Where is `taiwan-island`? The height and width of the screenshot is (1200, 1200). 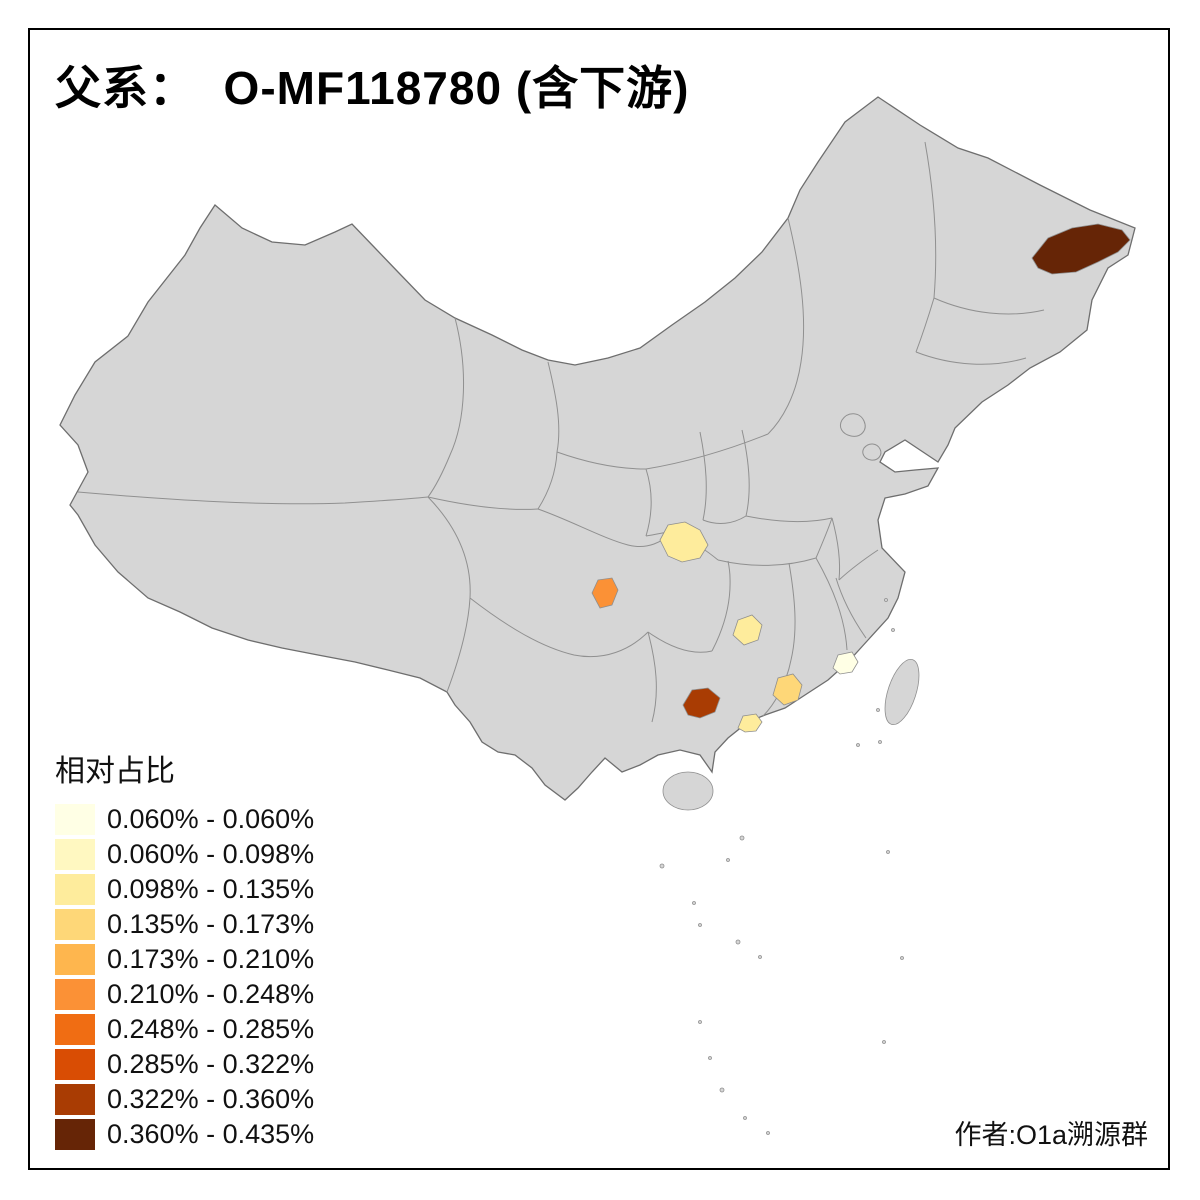
taiwan-island is located at coordinates (902, 692).